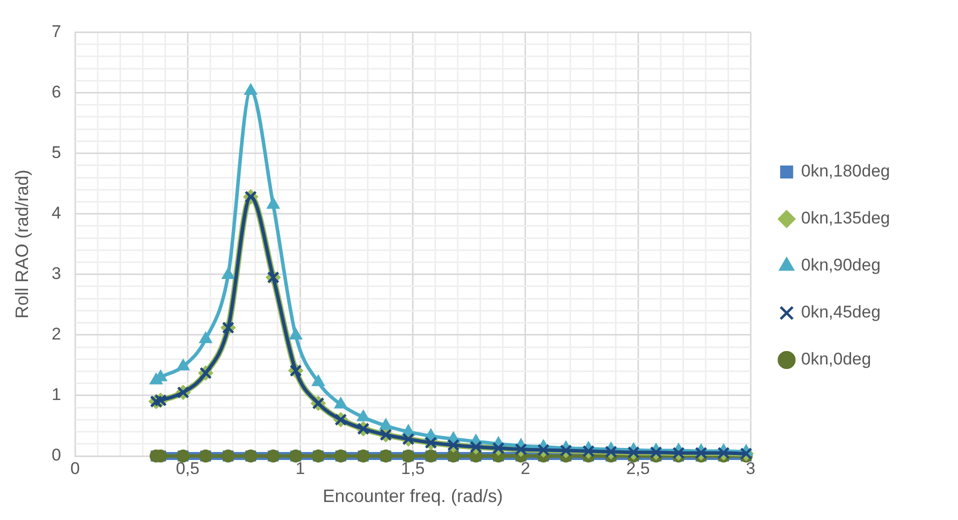 The image size is (958, 520). I want to click on y-tick-label: 5, so click(57, 152).